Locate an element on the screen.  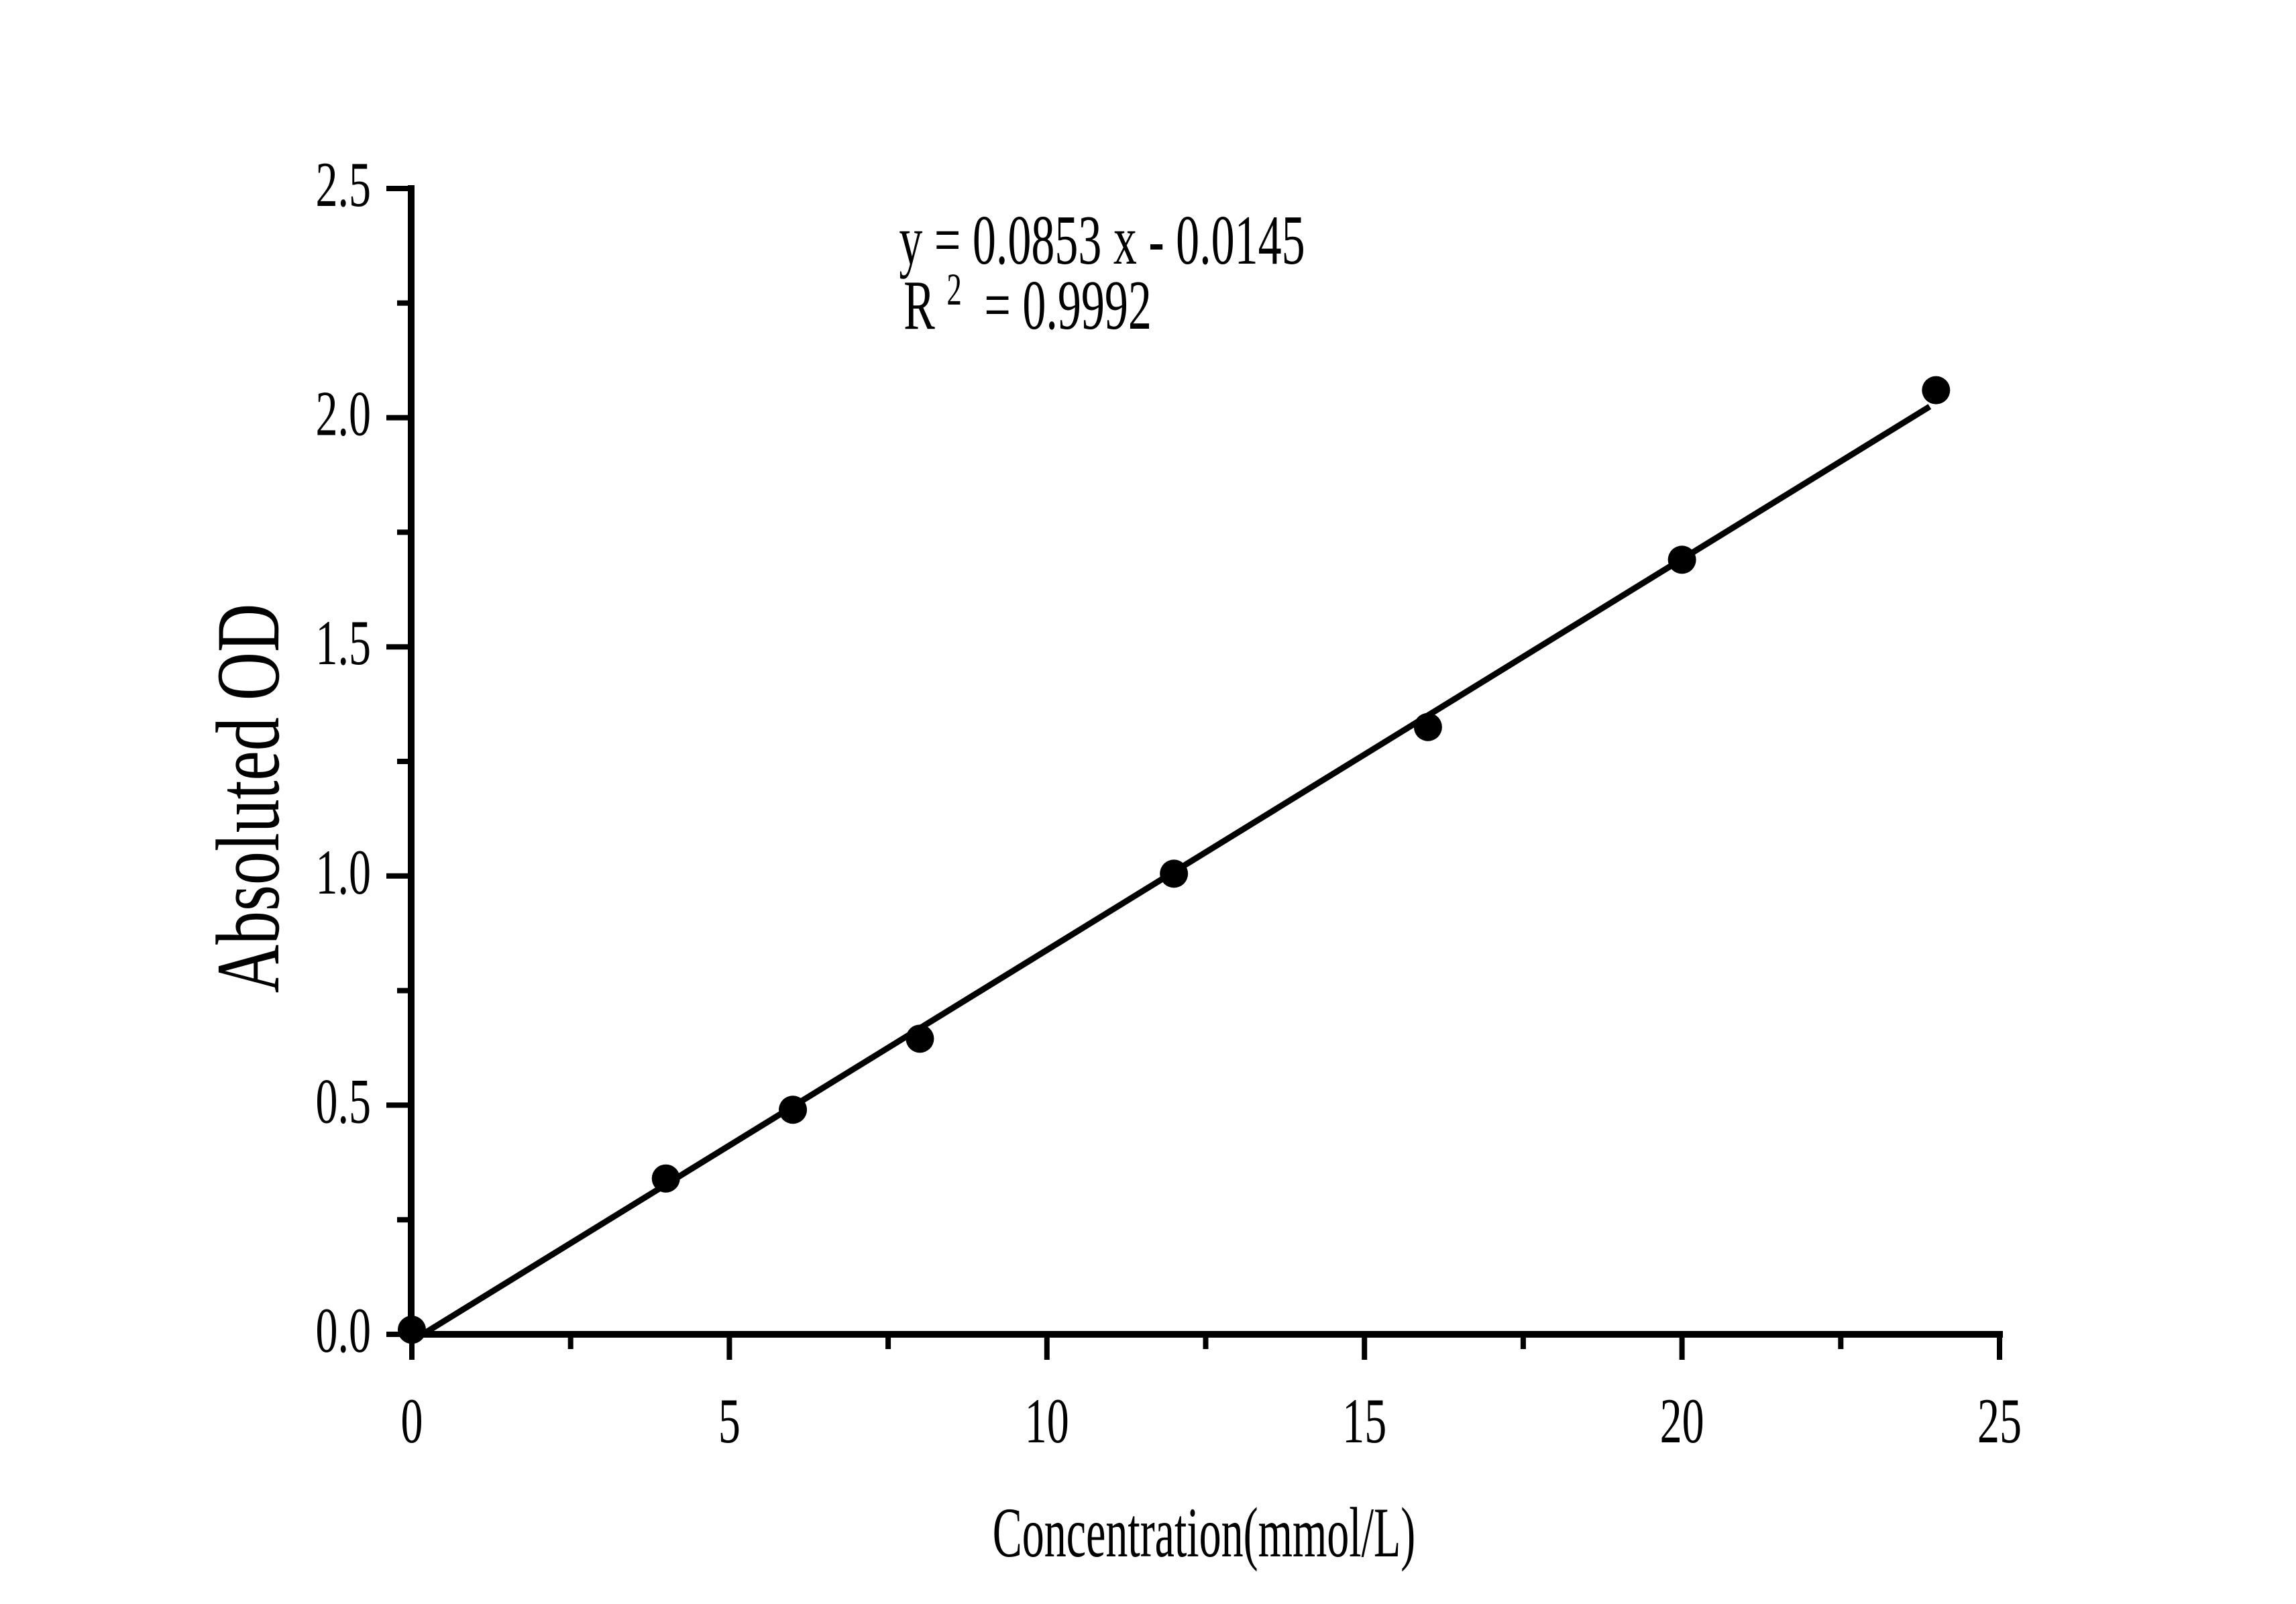
x-tick-label: 5 is located at coordinates (729, 1420).